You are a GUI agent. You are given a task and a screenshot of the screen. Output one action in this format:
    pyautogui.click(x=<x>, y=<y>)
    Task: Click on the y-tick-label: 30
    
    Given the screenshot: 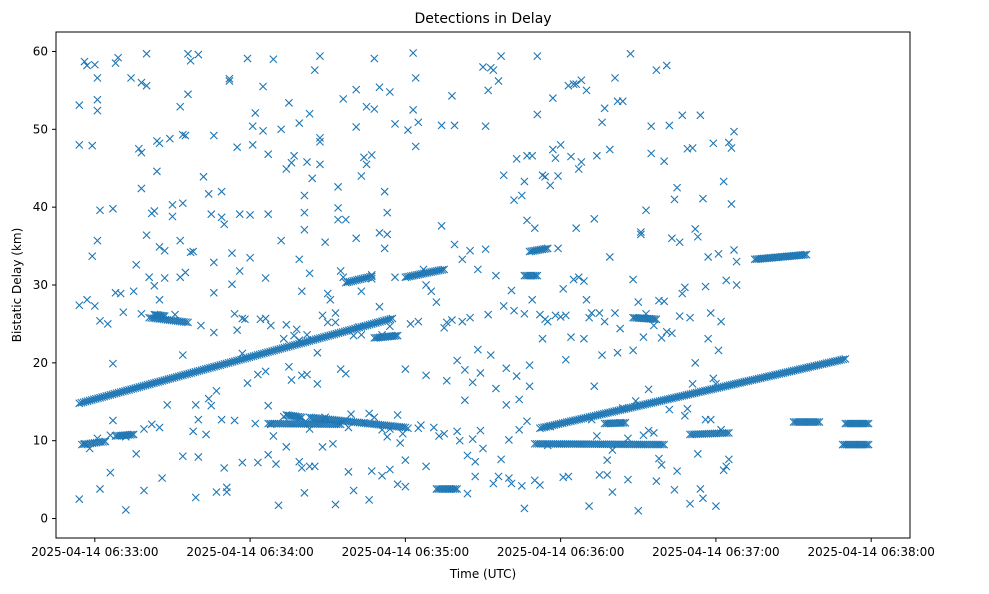 What is the action you would take?
    pyautogui.click(x=40, y=285)
    